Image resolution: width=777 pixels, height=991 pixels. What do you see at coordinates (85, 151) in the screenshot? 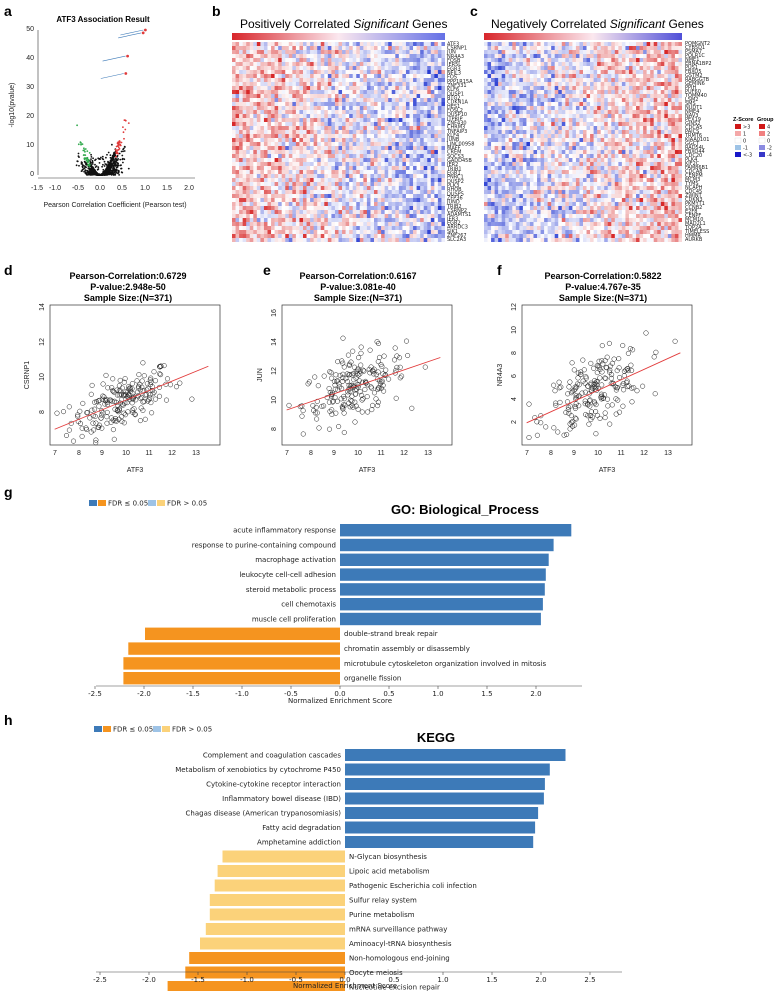
I see `volcano-point` at bounding box center [85, 151].